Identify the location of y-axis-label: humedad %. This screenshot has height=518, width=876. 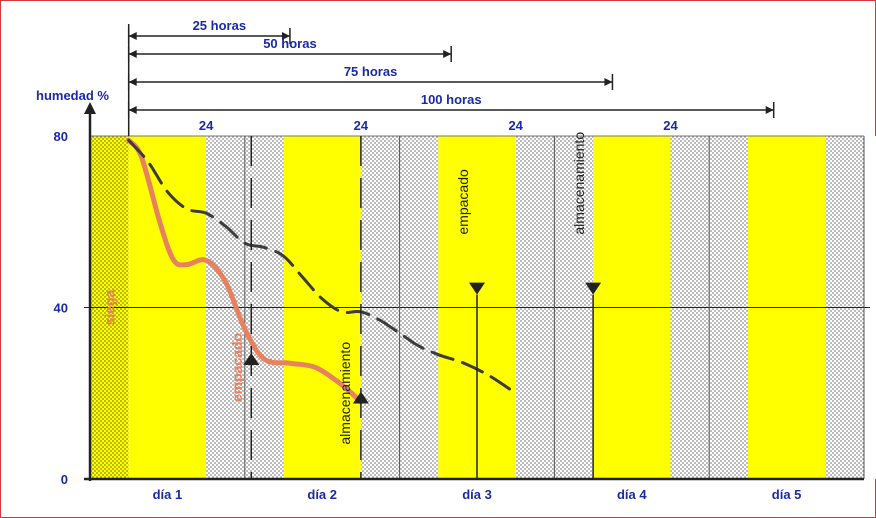
(72, 95).